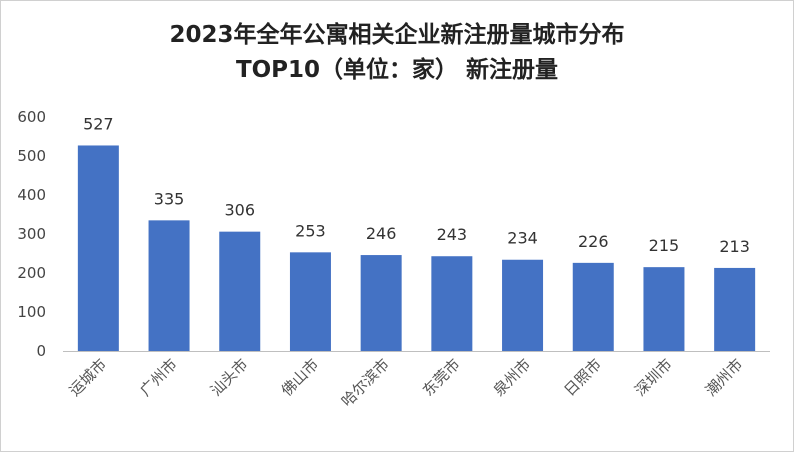 Image resolution: width=794 pixels, height=452 pixels. What do you see at coordinates (31, 273) in the screenshot?
I see `y-tick-label: 200` at bounding box center [31, 273].